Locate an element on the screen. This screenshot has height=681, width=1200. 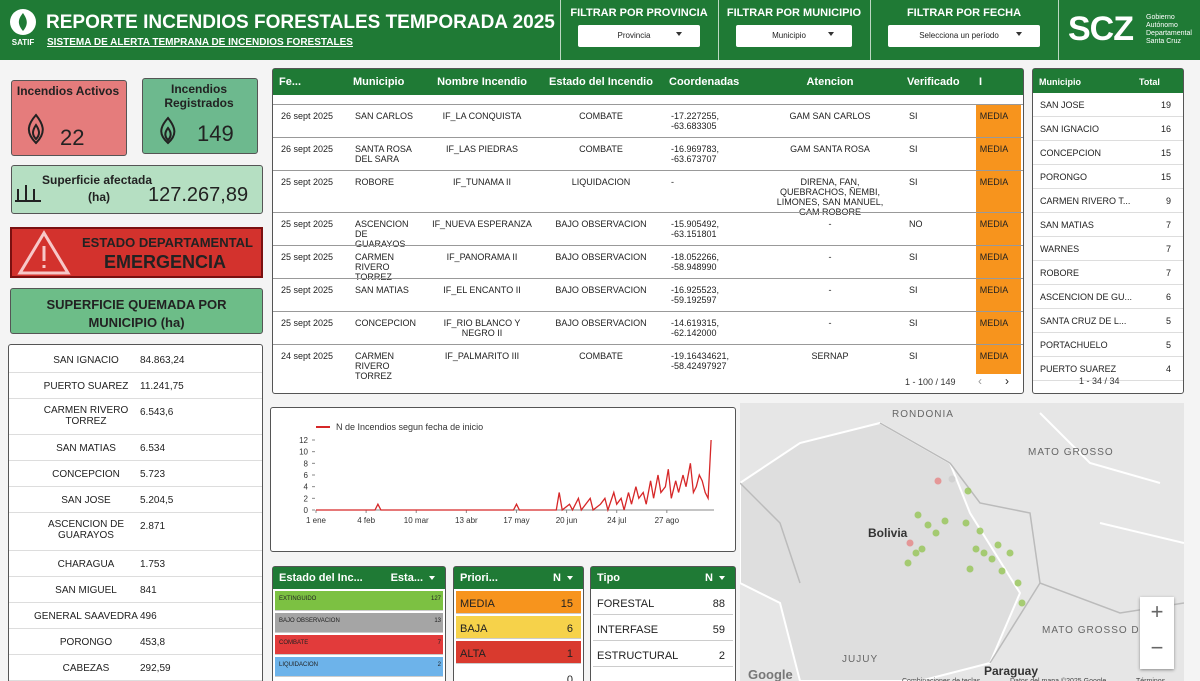
column-header: Total is located at coordinates (1149, 82).